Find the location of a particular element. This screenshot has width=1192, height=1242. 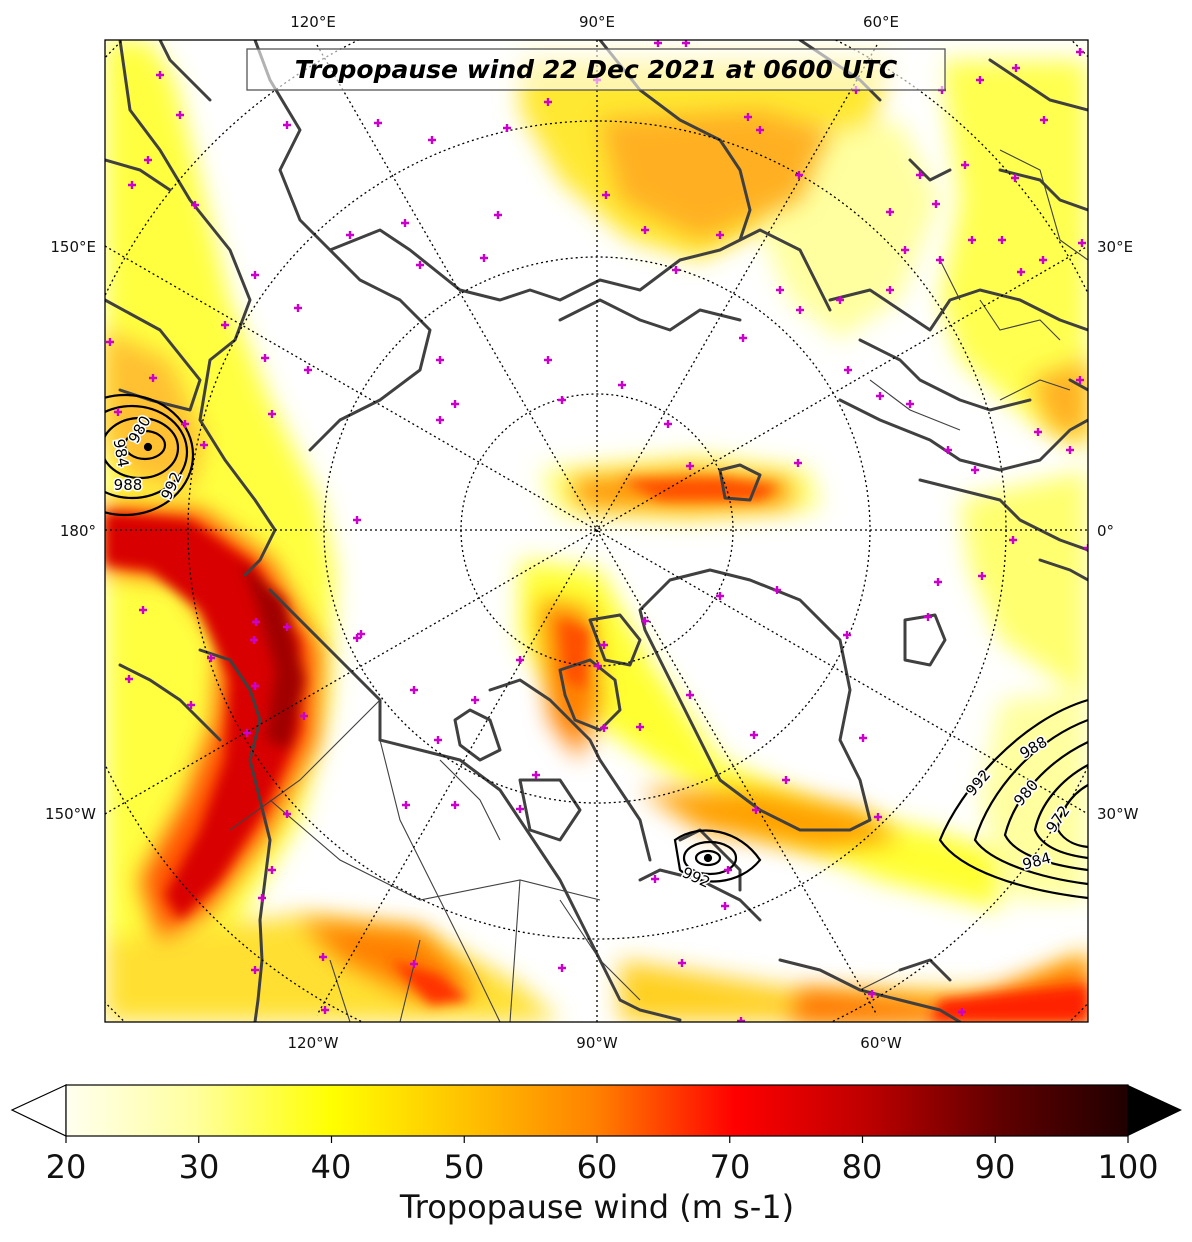

colorbar-tick-label: 60 is located at coordinates (597, 1167).